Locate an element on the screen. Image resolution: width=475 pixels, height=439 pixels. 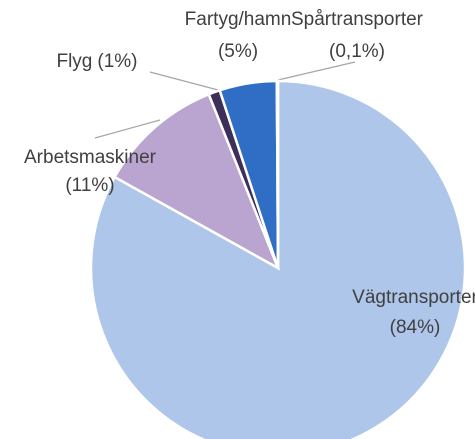
category-label: Flyg is located at coordinates (74, 61).